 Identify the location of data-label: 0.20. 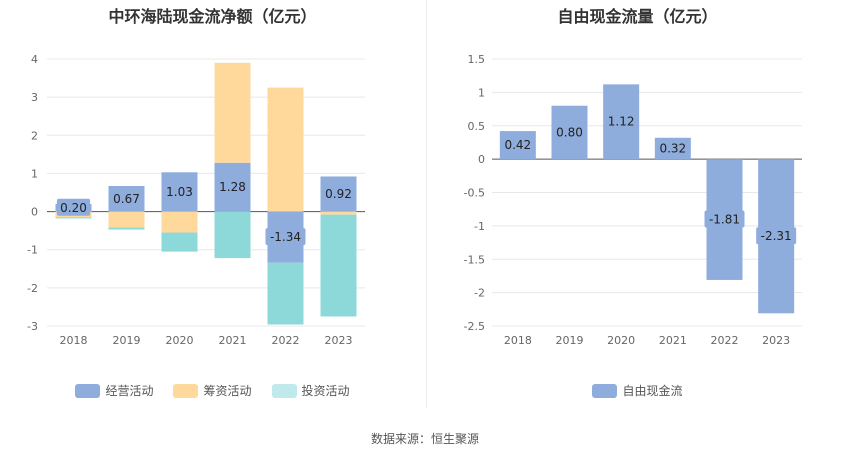
(73, 208).